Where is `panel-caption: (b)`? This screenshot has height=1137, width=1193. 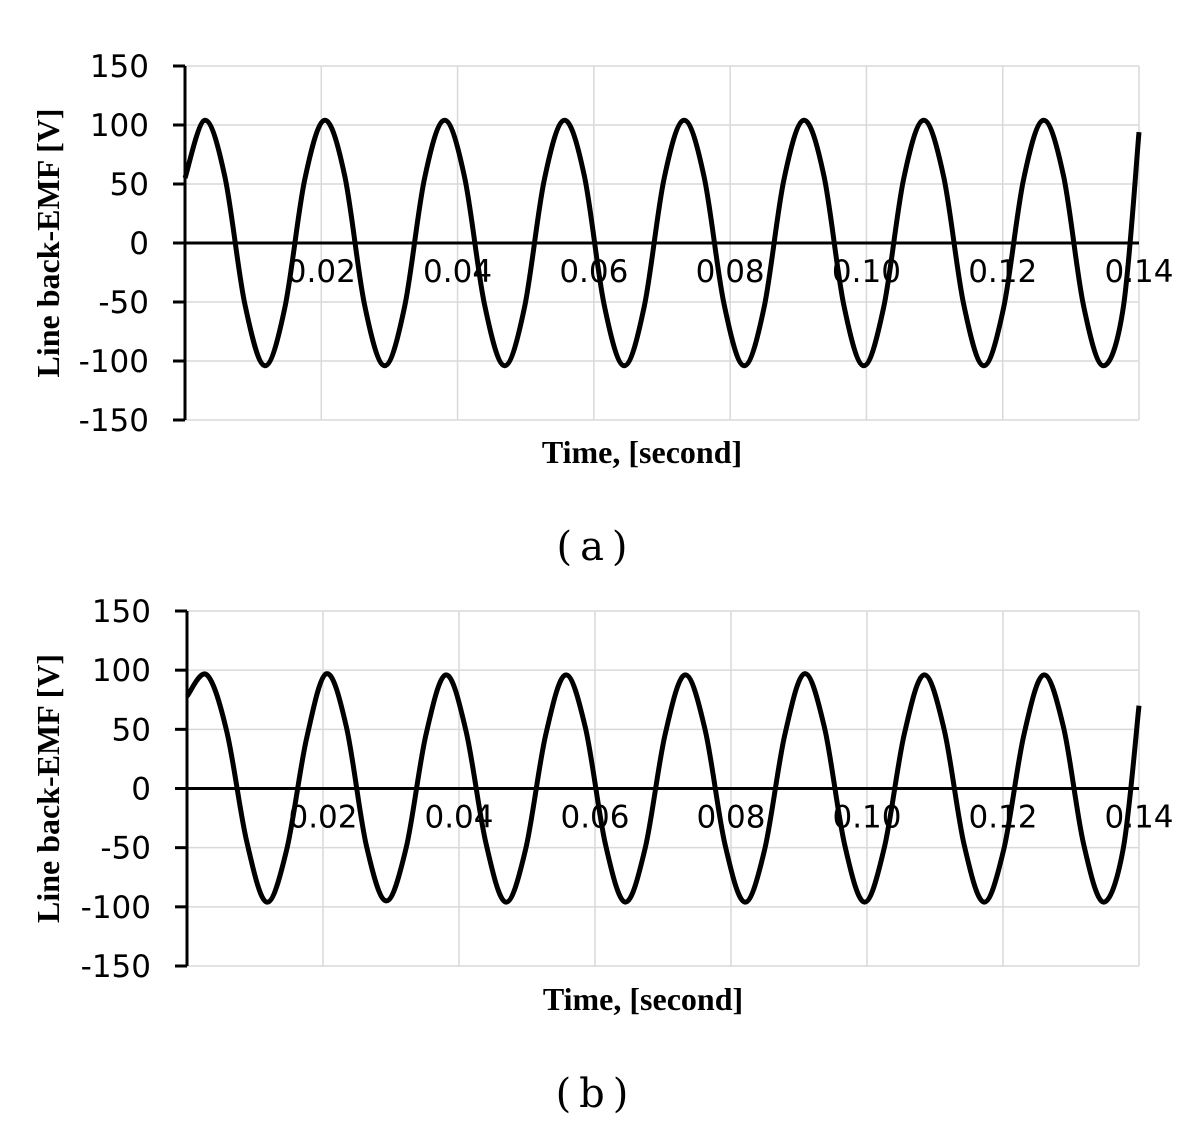 panel-caption: (b) is located at coordinates (596, 1094).